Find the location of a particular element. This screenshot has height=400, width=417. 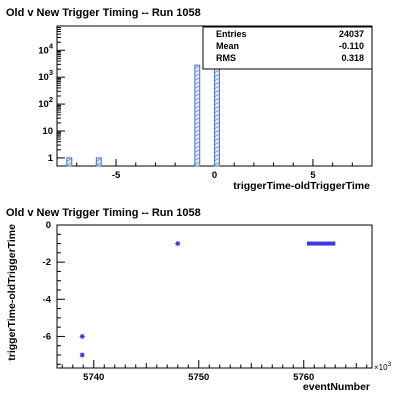

stats-label-mean: Mean is located at coordinates (227, 46).